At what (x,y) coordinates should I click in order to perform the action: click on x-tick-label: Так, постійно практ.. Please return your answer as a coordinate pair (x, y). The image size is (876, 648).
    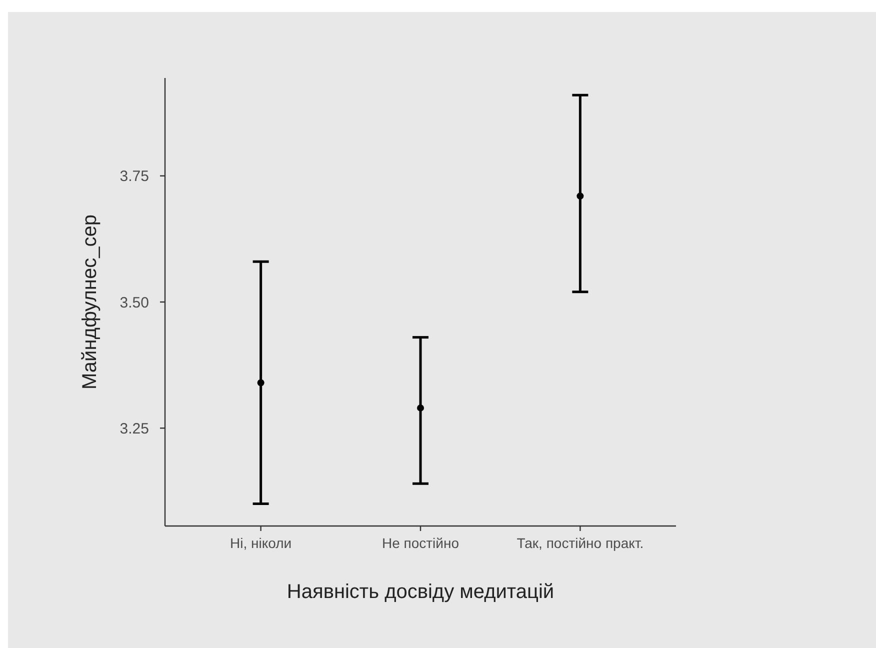
    Looking at the image, I should click on (580, 543).